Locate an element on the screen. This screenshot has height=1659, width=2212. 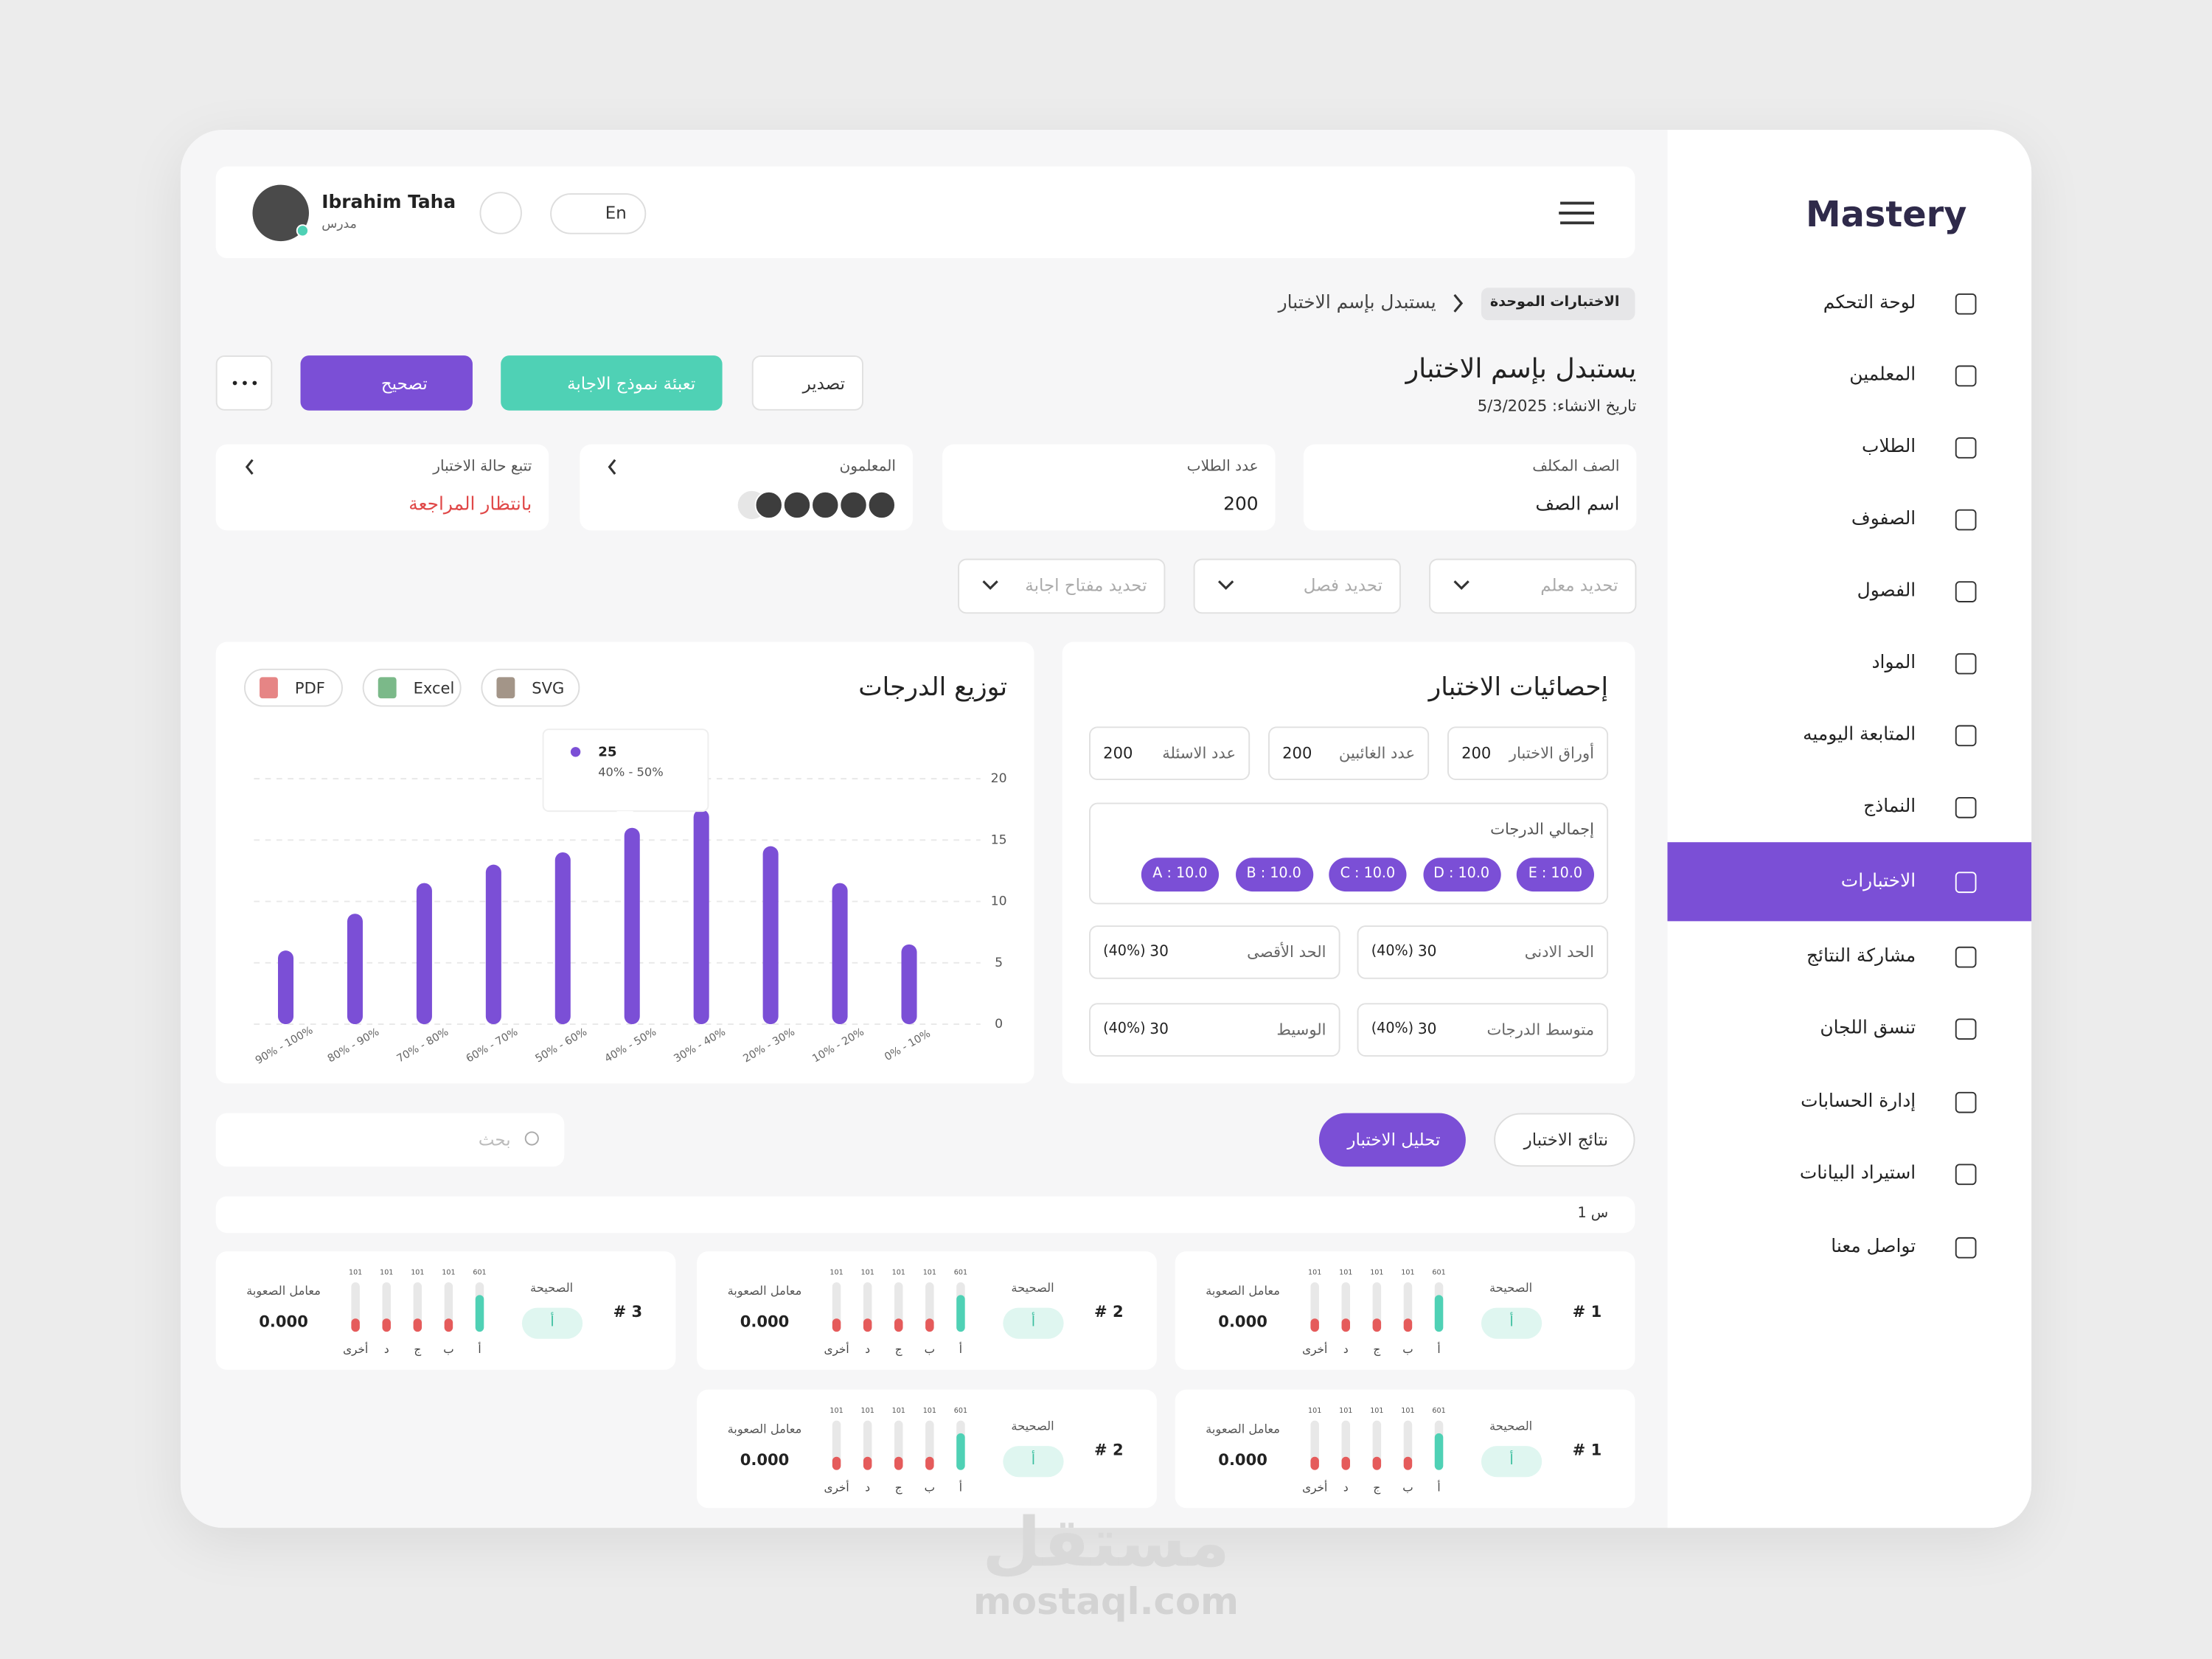
tab-label: تحليل الاختبار is located at coordinates (1394, 1140).